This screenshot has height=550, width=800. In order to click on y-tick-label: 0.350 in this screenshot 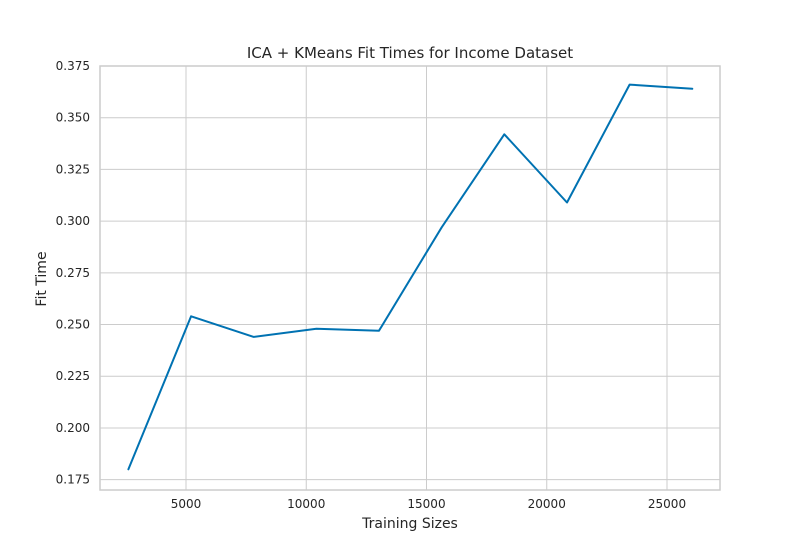, I will do `click(73, 118)`.